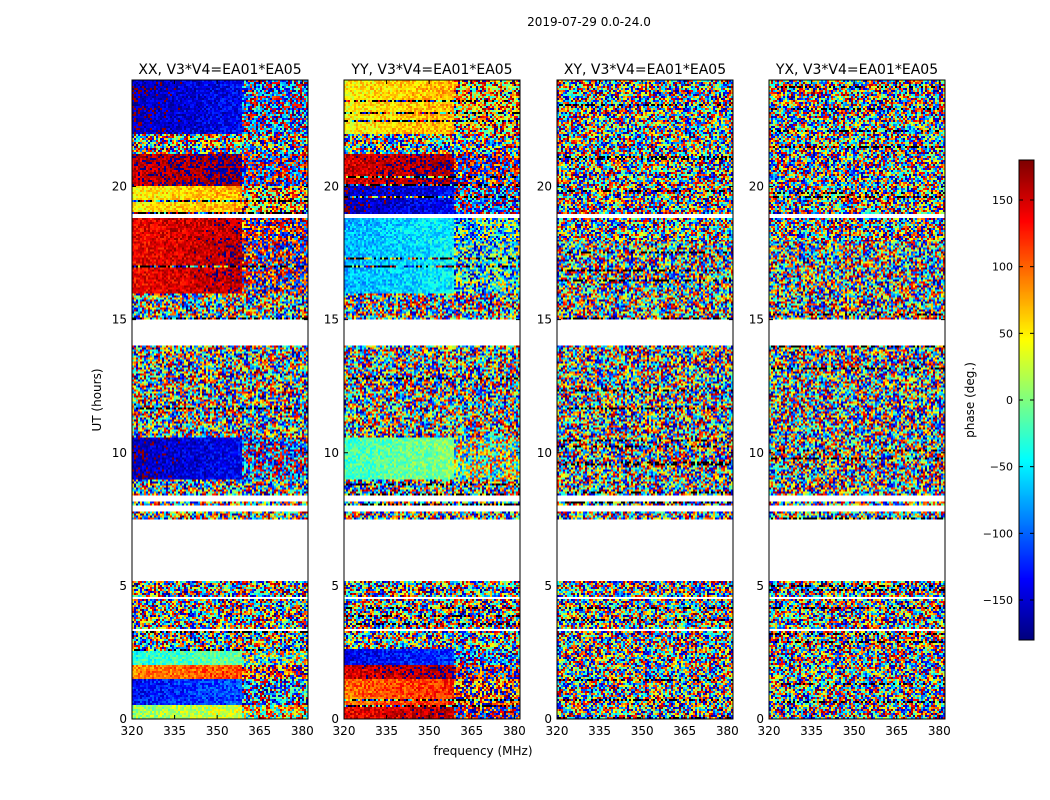 The height and width of the screenshot is (800, 1050). I want to click on y-axis-label: UT (hours), so click(97, 399).